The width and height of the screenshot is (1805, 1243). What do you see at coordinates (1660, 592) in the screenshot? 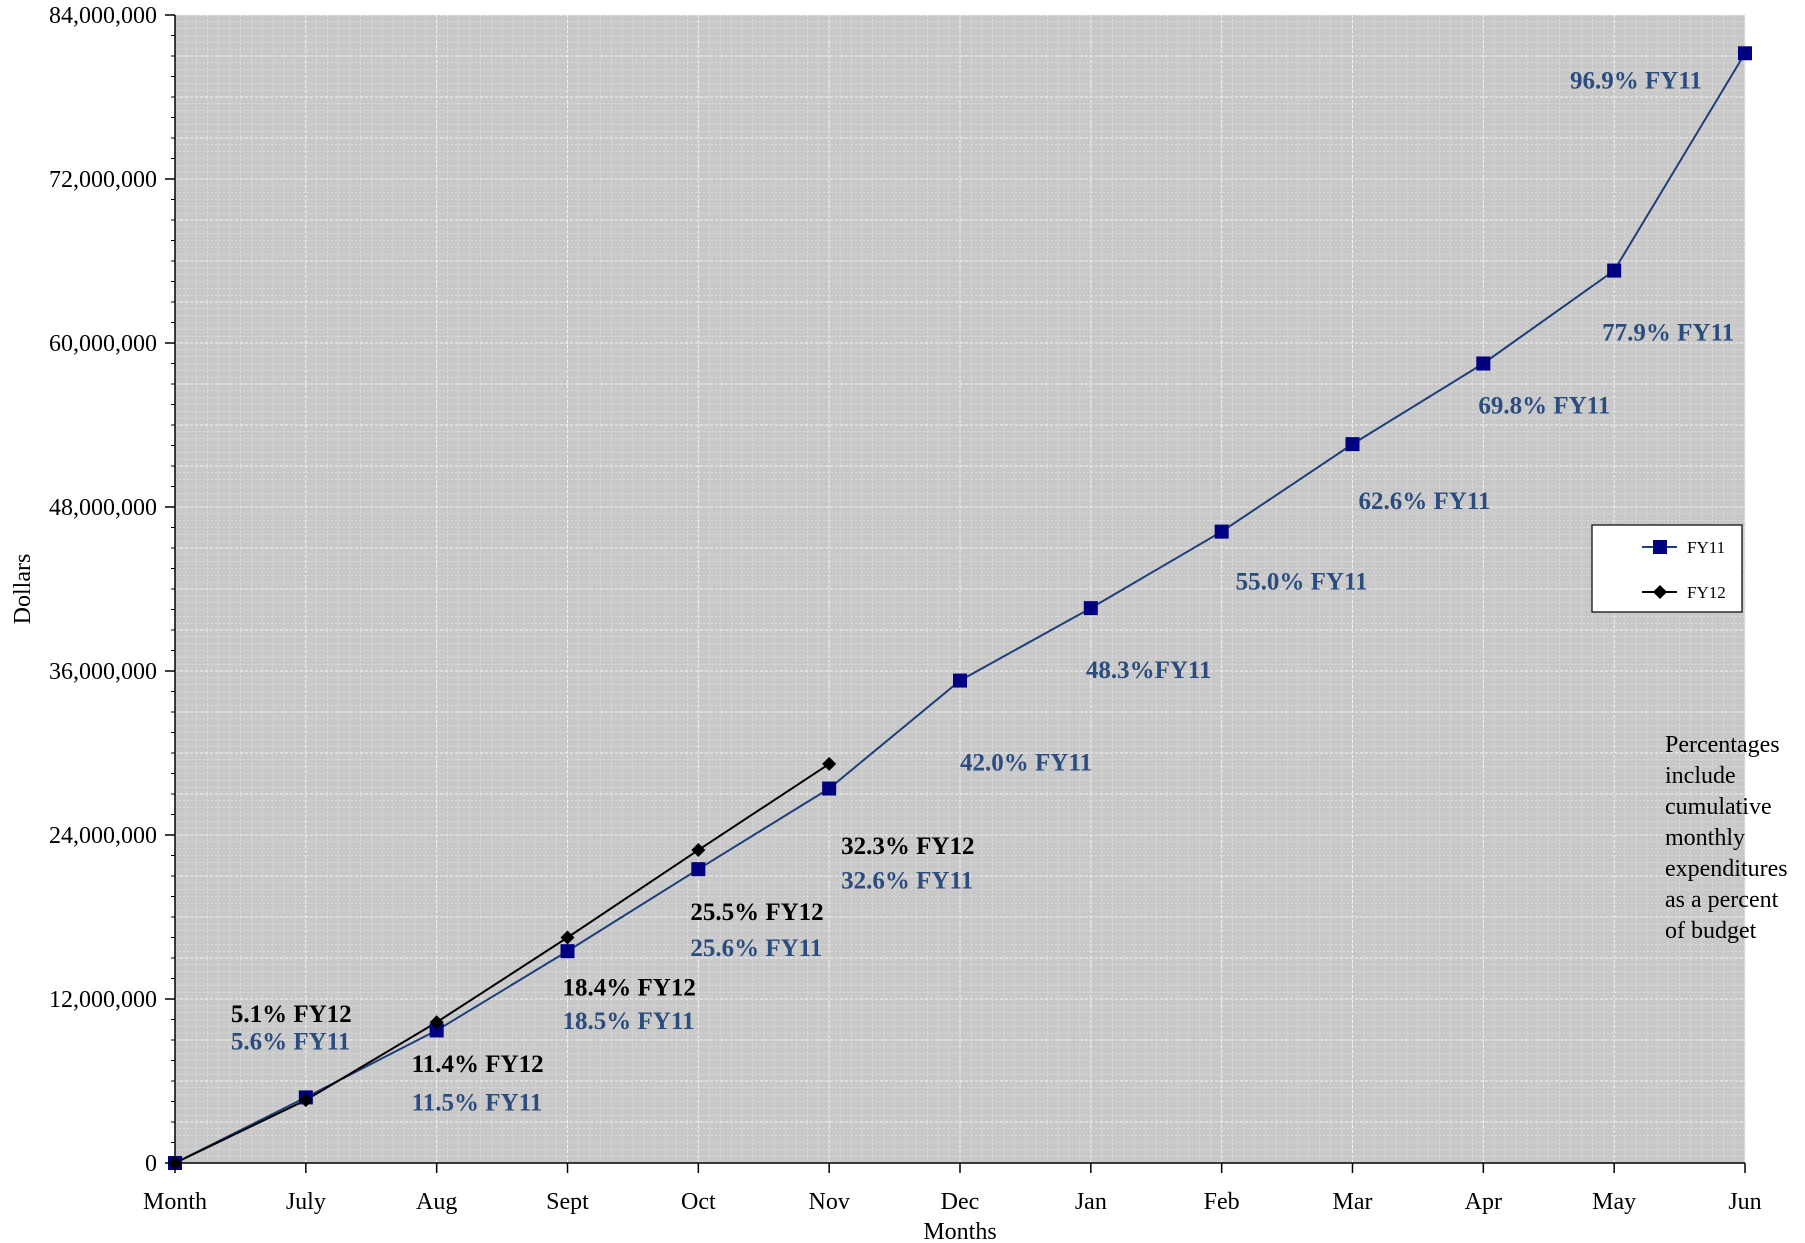
I see `legend-marker-fy12` at bounding box center [1660, 592].